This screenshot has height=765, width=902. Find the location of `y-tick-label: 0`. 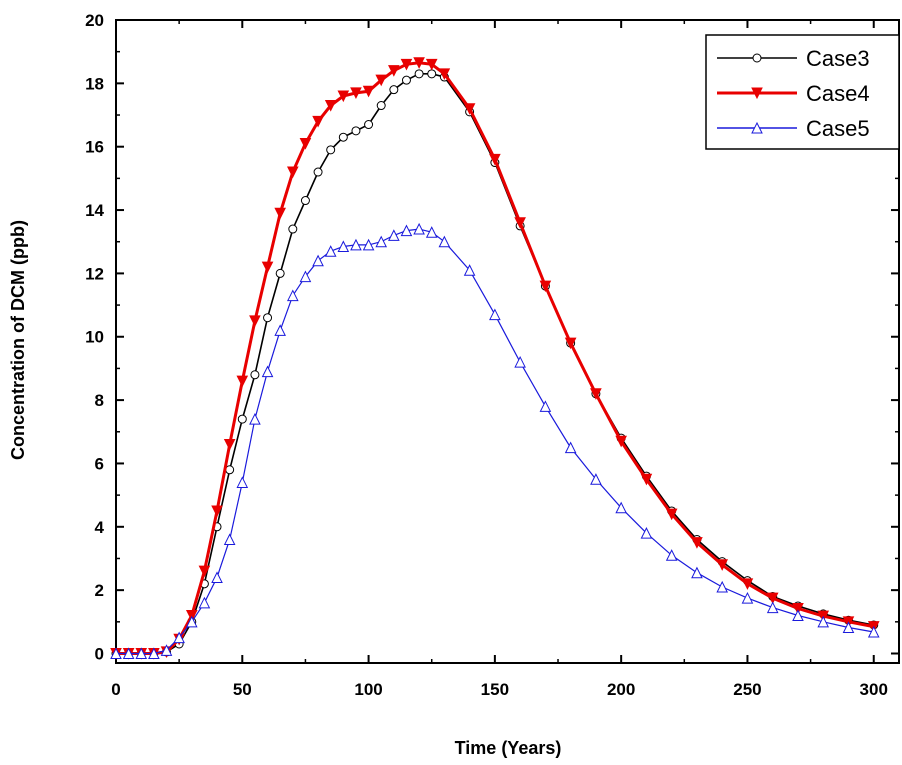

y-tick-label: 0 is located at coordinates (99, 653).